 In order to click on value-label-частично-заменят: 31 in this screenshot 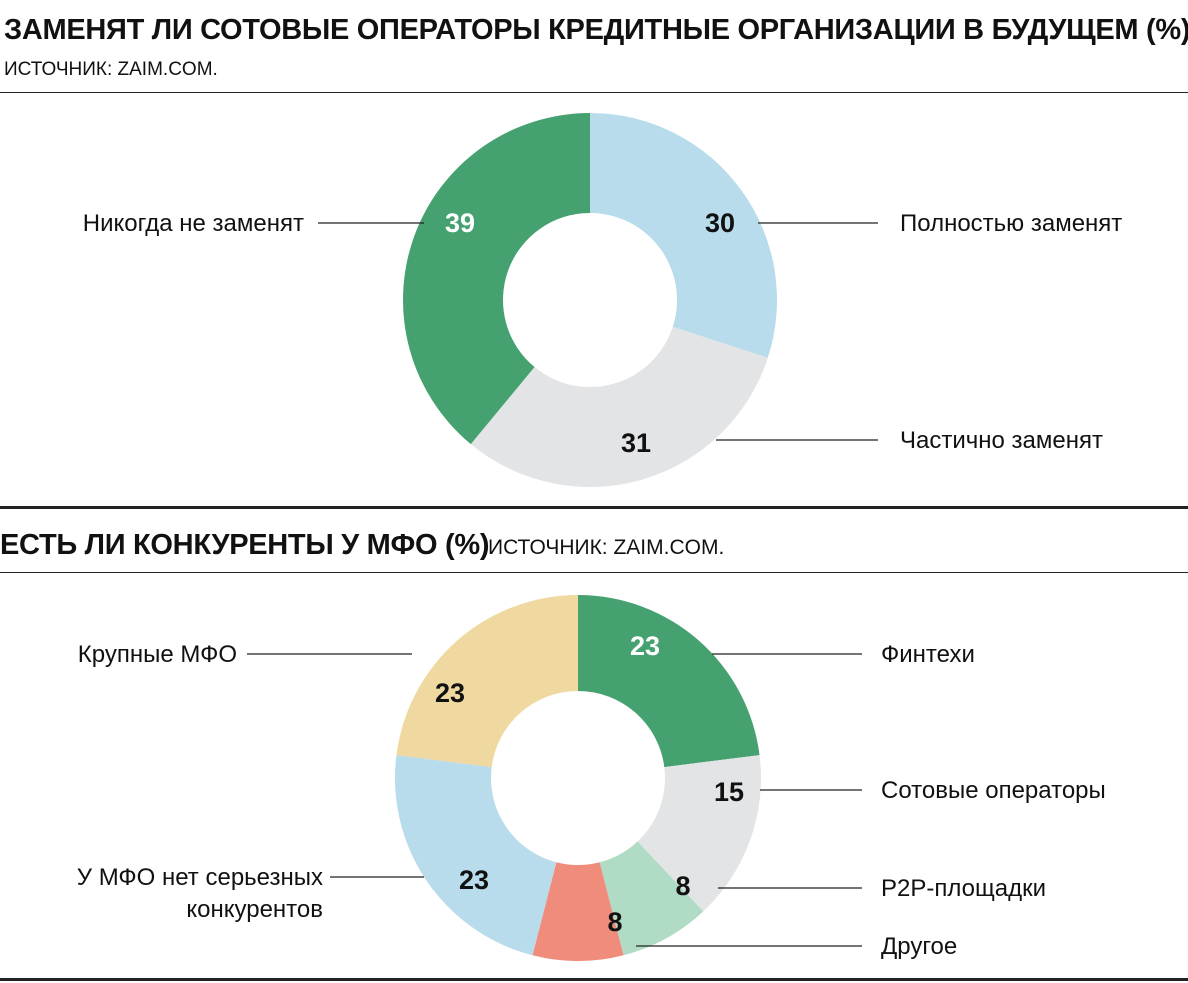, I will do `click(636, 443)`.